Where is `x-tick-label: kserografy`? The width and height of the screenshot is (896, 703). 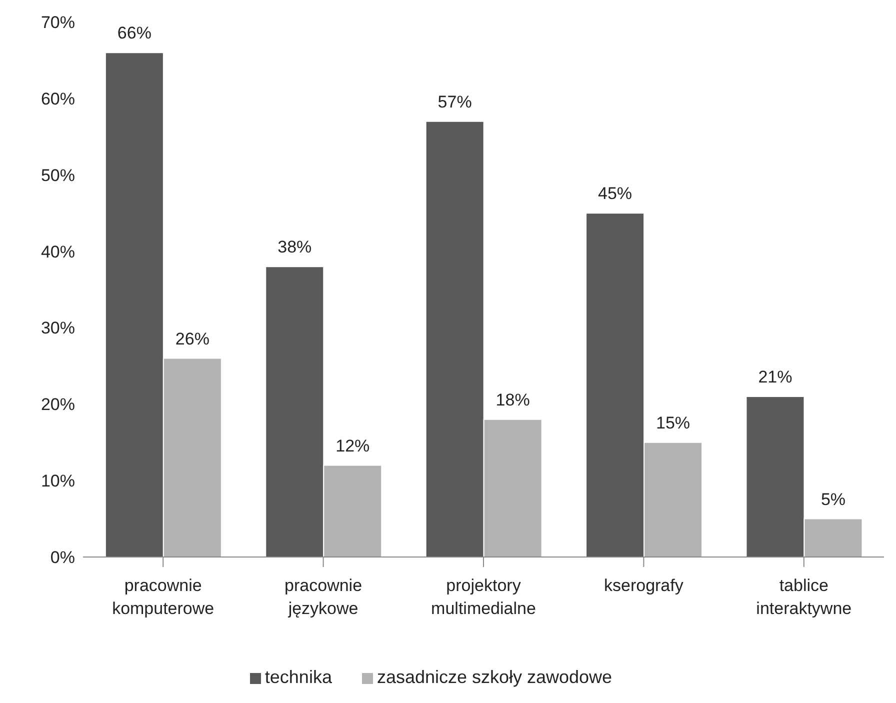
x-tick-label: kserografy is located at coordinates (644, 585).